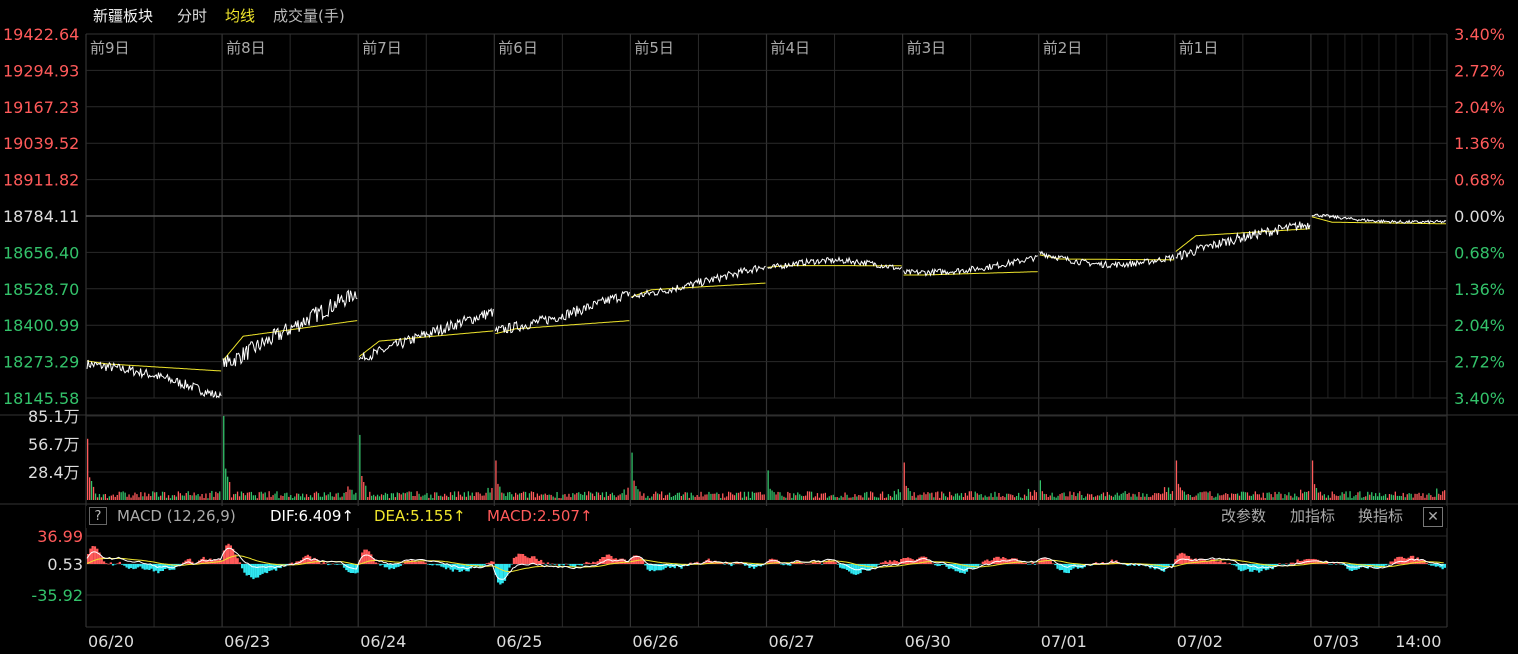 Image resolution: width=1518 pixels, height=654 pixels. I want to click on switch-indicator-button: 换指标, so click(1381, 516).